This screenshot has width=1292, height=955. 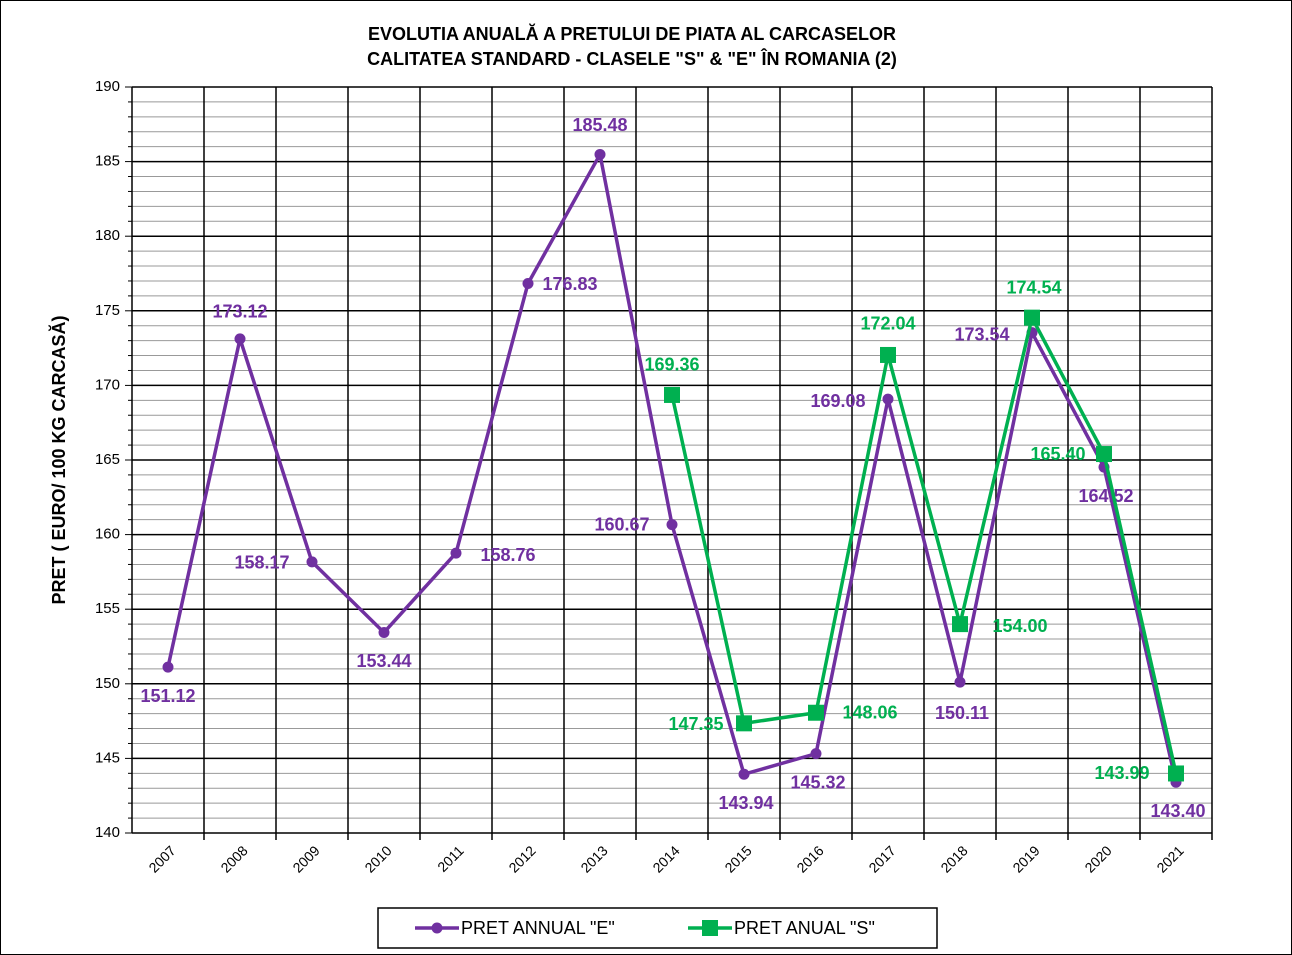 I want to click on data-label: 153.44, so click(x=383, y=661).